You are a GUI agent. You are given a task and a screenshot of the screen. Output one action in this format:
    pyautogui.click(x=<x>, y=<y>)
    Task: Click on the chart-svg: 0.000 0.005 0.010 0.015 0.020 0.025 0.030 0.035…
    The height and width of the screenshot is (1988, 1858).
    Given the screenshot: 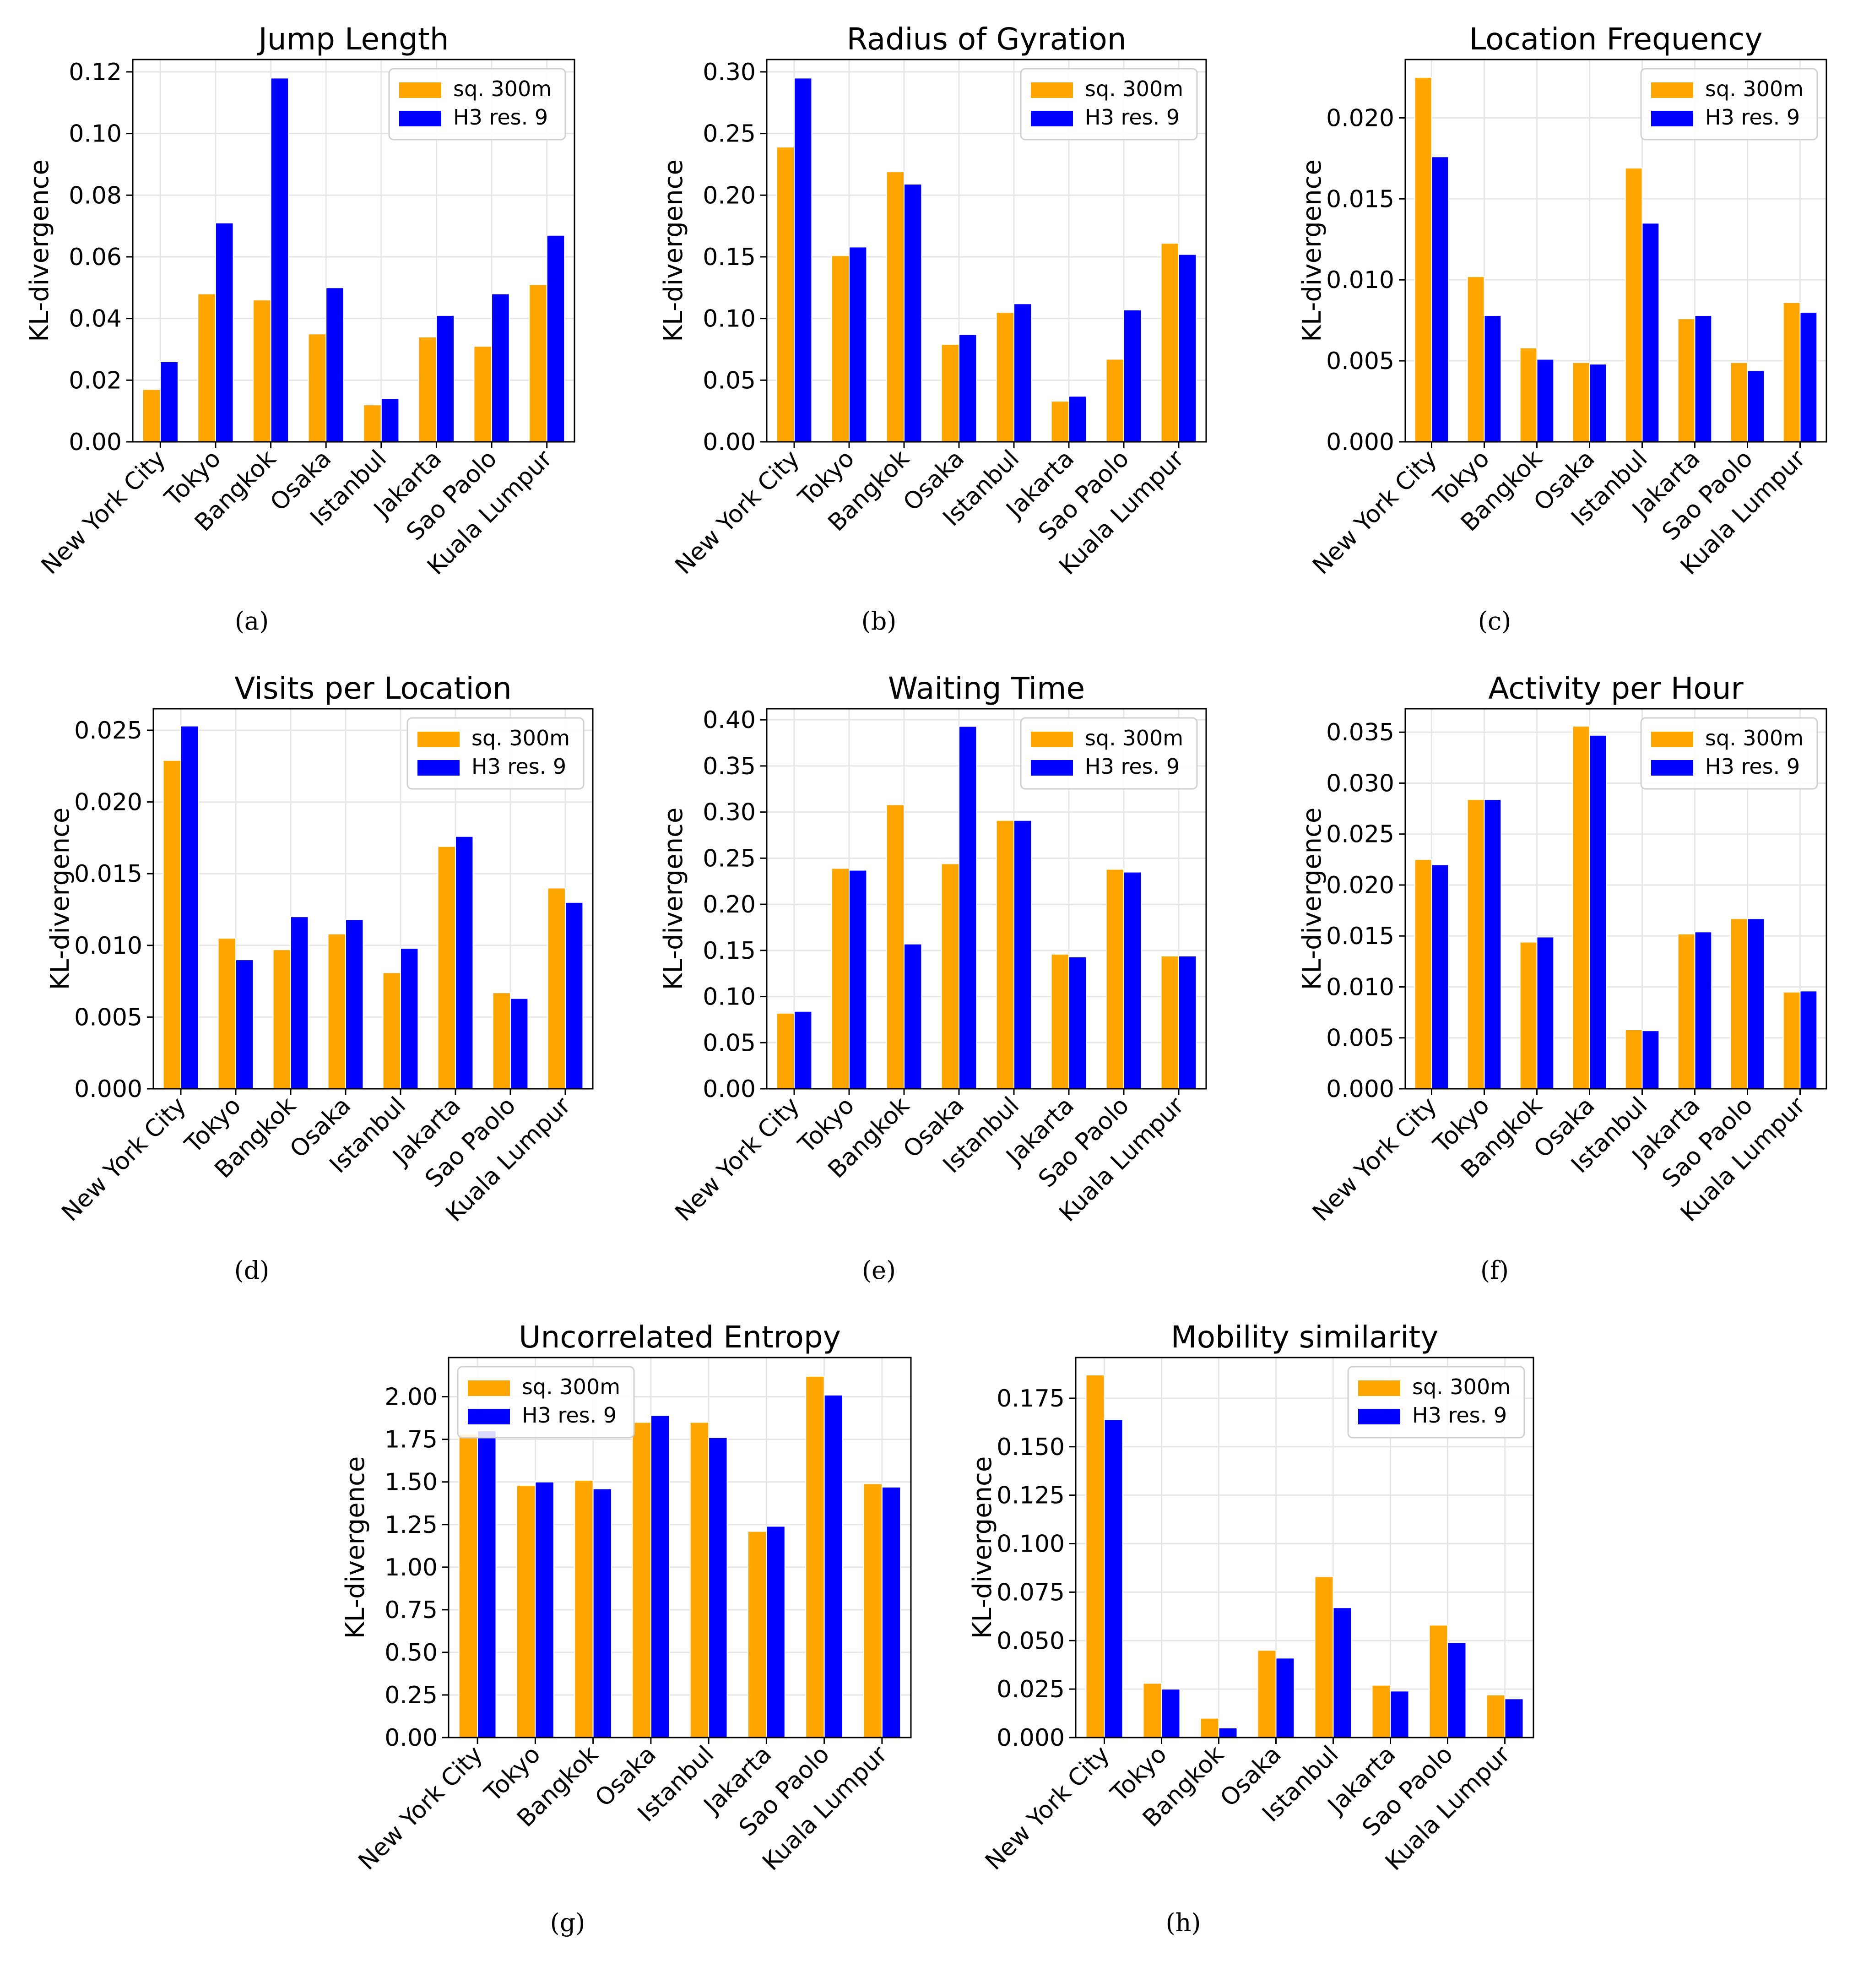 What is the action you would take?
    pyautogui.click(x=1562, y=949)
    